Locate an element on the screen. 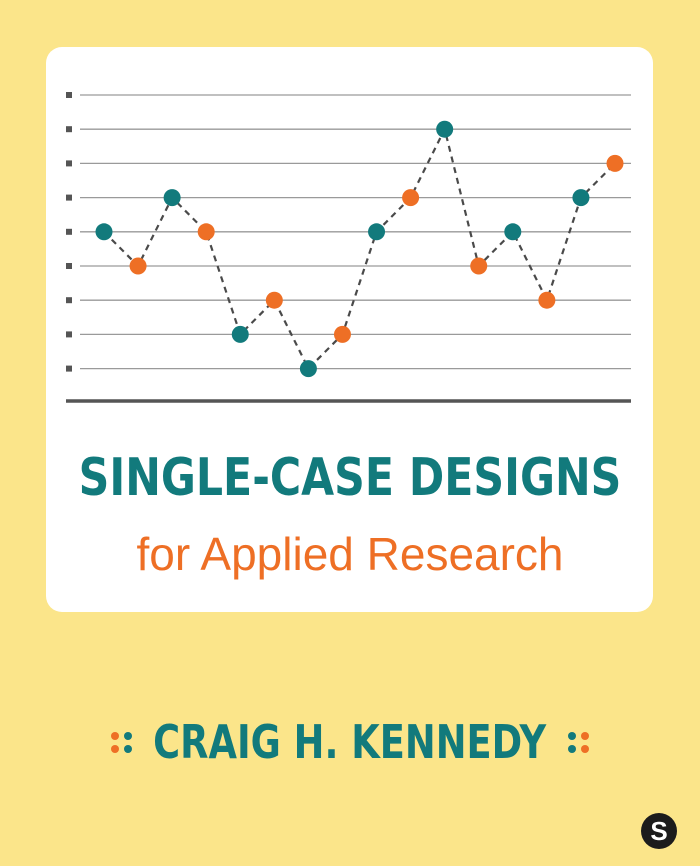 The width and height of the screenshot is (700, 866). publisher-logo: S is located at coordinates (659, 831).